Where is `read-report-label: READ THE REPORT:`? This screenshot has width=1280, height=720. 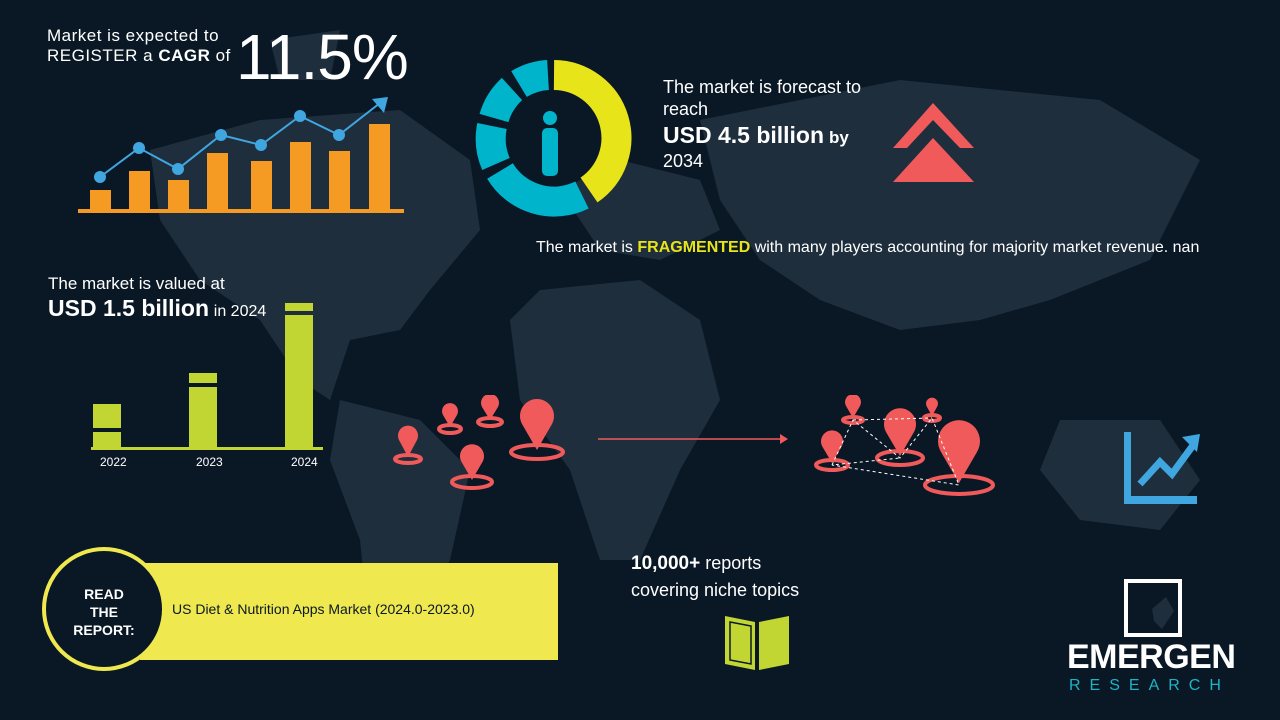 read-report-label: READ THE REPORT: is located at coordinates (104, 612).